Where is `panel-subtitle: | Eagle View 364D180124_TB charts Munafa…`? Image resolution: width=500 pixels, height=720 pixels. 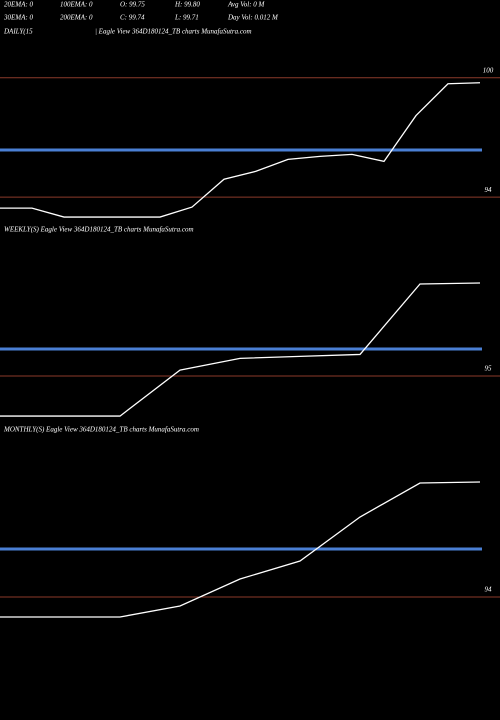 panel-subtitle: | Eagle View 364D180124_TB charts Munafa… is located at coordinates (173, 32).